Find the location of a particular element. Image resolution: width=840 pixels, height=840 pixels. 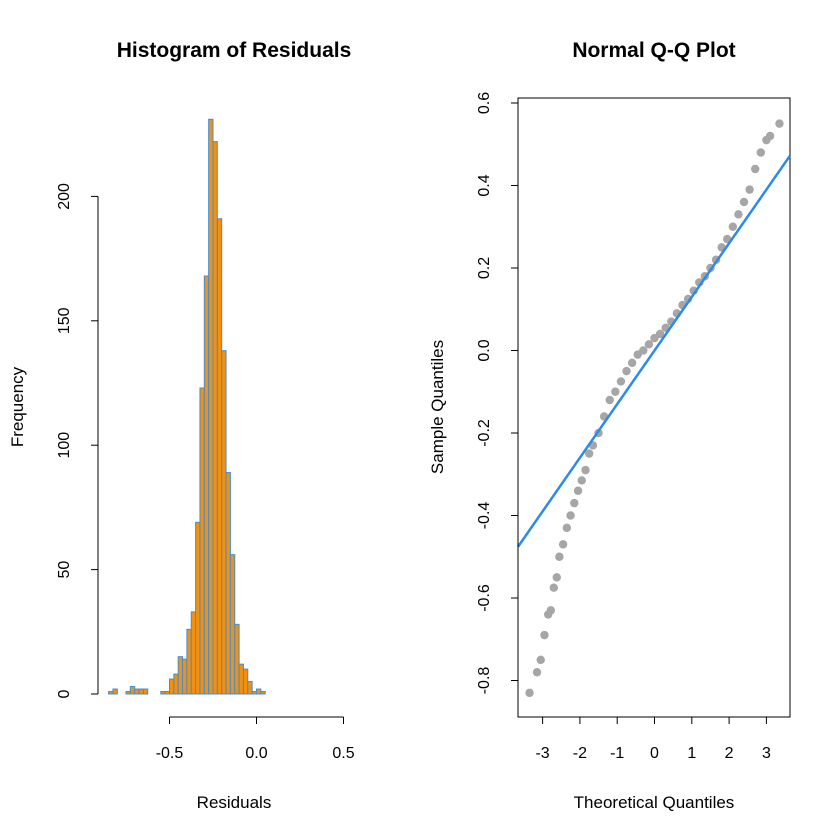

histogram-title: Histogram of Residuals is located at coordinates (234, 50).